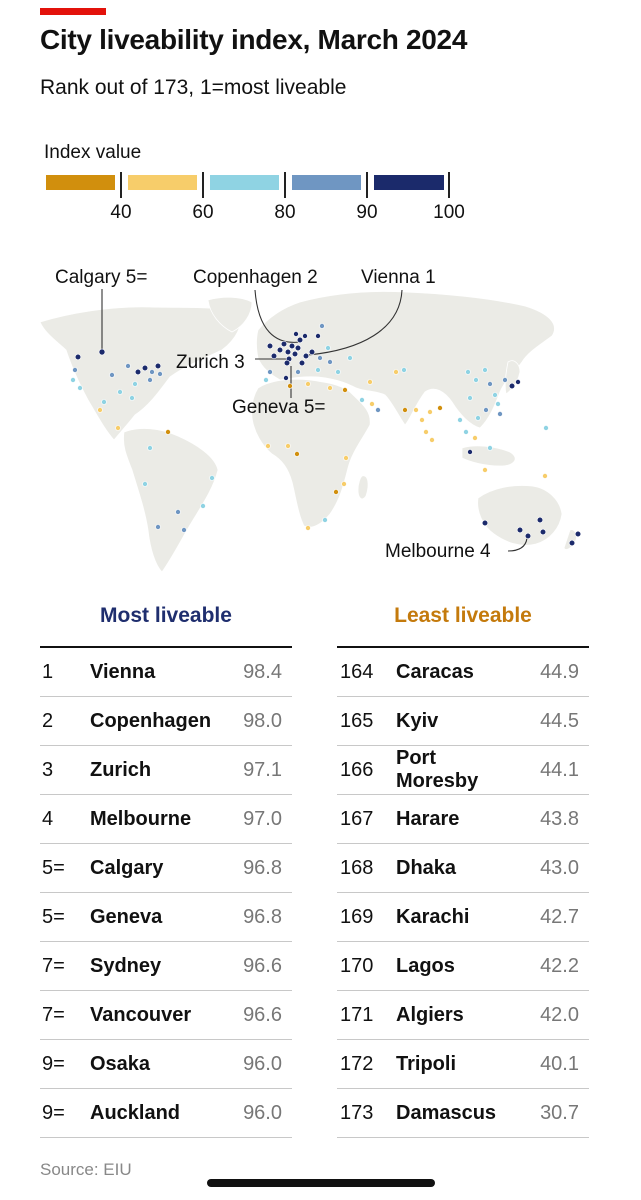 This screenshot has height=1200, width=641. I want to click on city-cell: Karachi, so click(433, 916).